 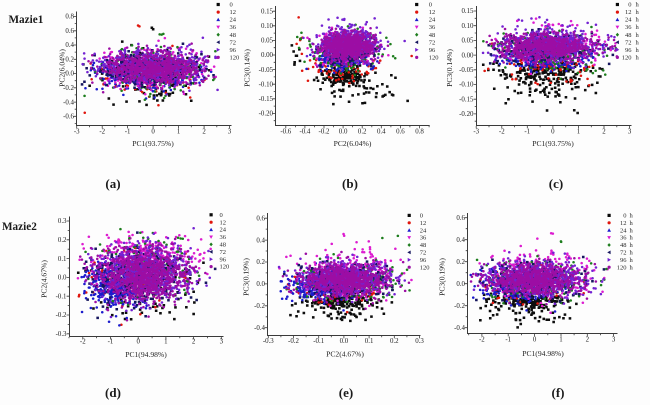 What do you see at coordinates (62, 259) in the screenshot?
I see `svg-text: 0.1` at bounding box center [62, 259].